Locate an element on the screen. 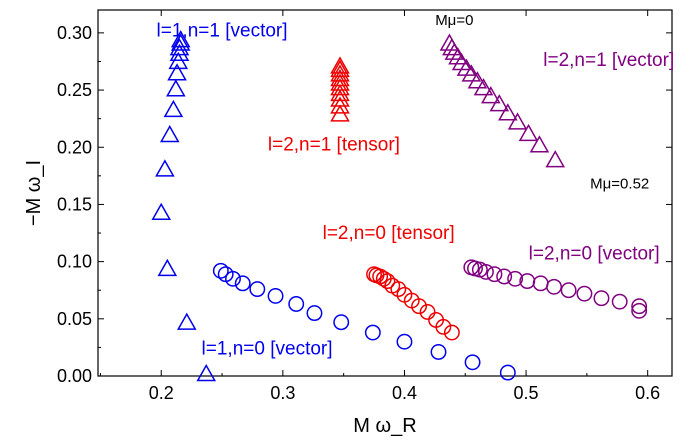 This screenshot has height=442, width=685. annotation-label: l=2,n=0 [tensor] is located at coordinates (389, 233).